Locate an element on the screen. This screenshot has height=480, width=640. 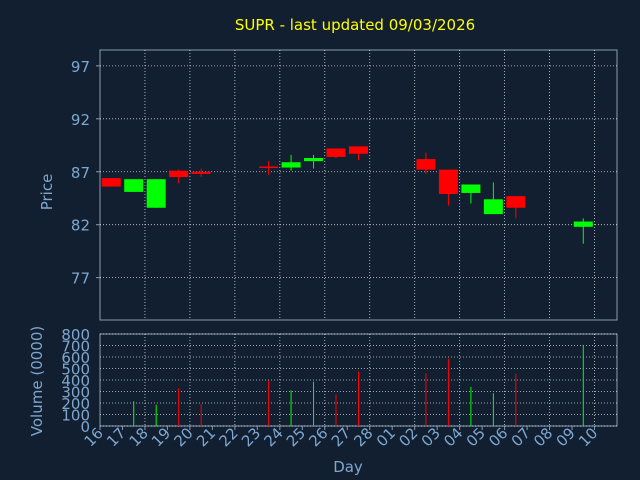
volume-tick-label: 500 is located at coordinates (75, 370).